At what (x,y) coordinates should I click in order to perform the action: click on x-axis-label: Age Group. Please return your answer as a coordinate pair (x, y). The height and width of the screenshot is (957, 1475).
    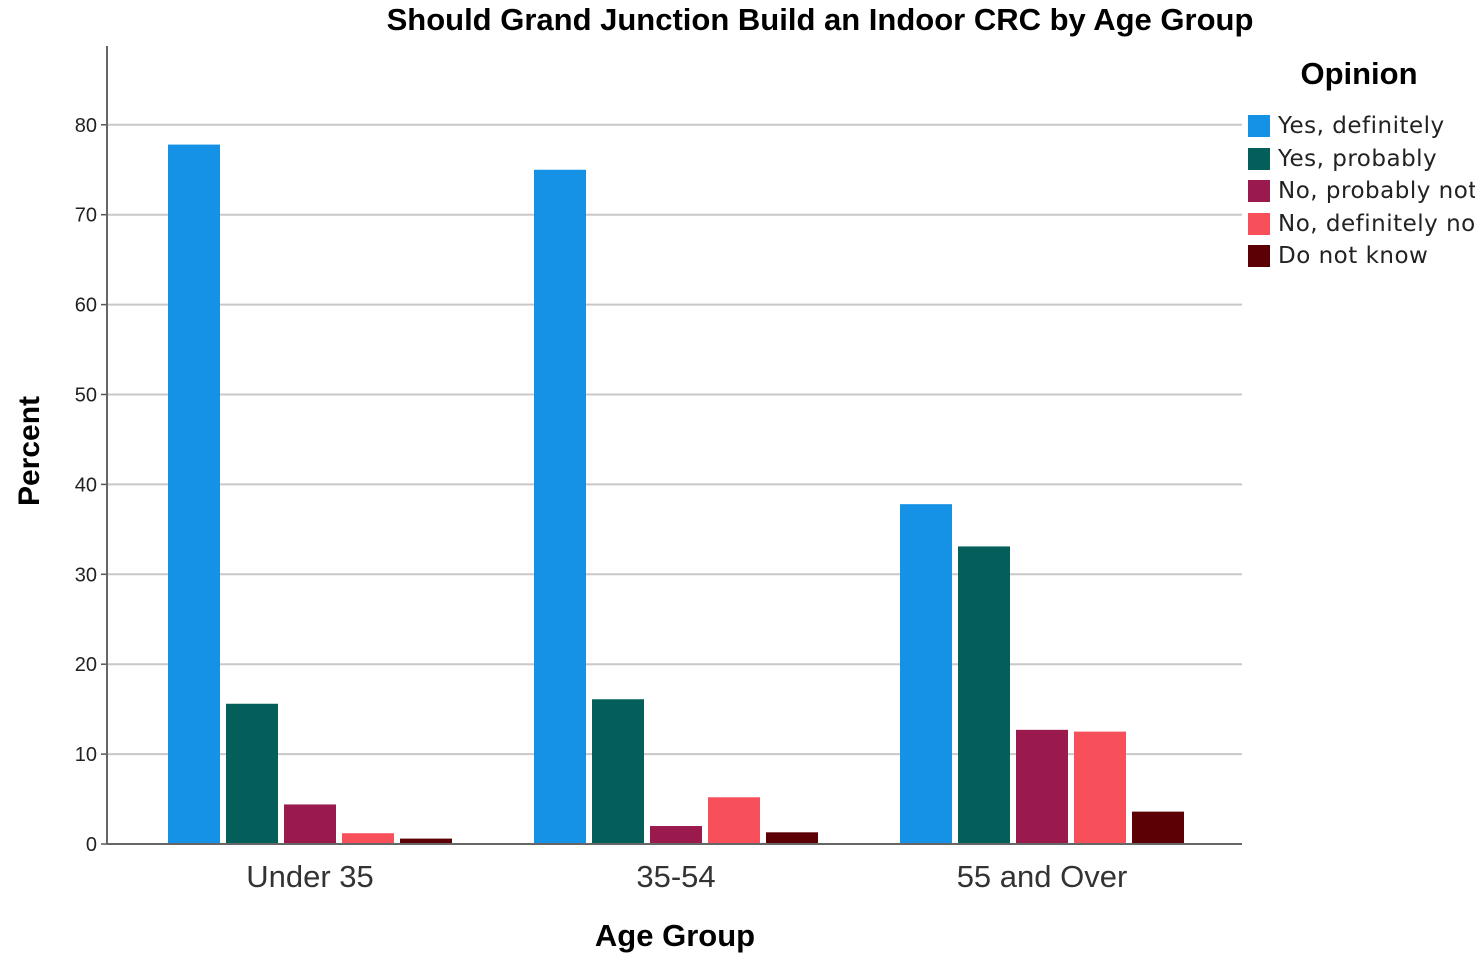
    Looking at the image, I should click on (675, 935).